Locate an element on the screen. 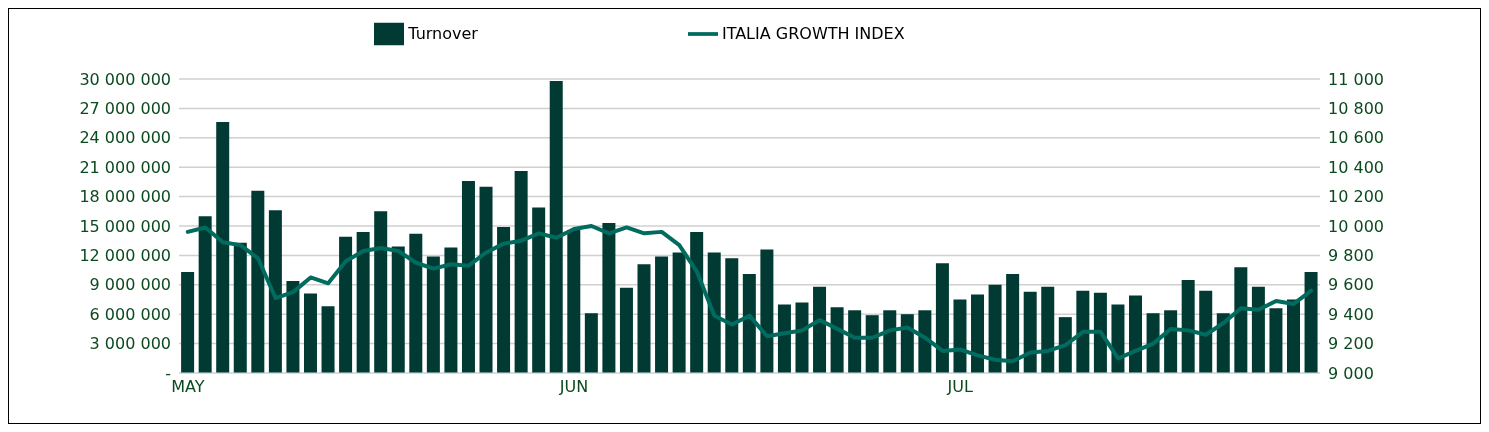 Image resolution: width=1489 pixels, height=432 pixels. y-tick-label: 21 000 000 is located at coordinates (125, 167).